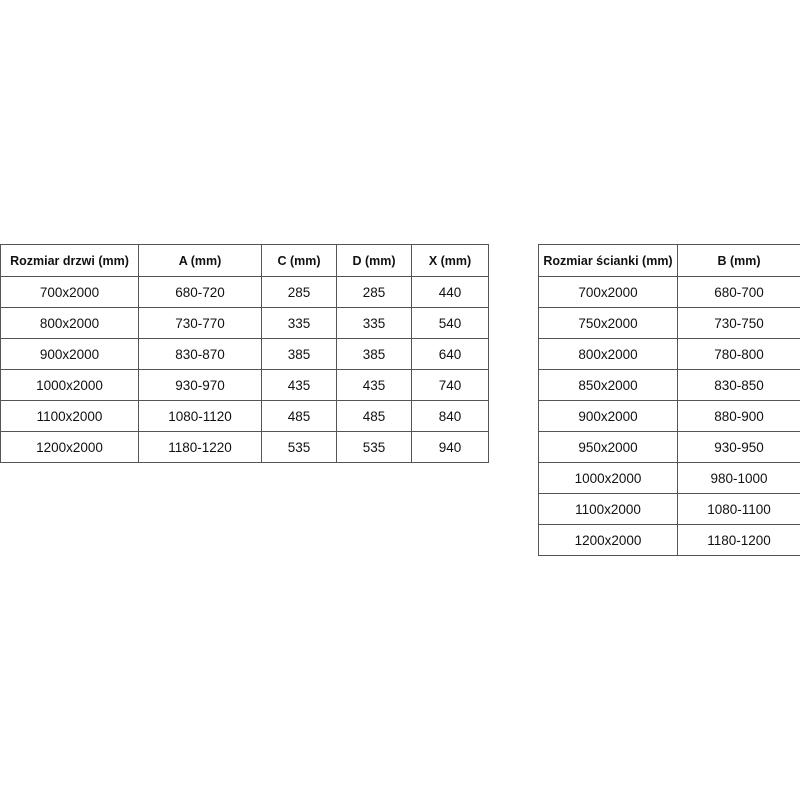 Image resolution: width=800 pixels, height=800 pixels. I want to click on table-row: 1100x2000 1080-1100, so click(669, 509).